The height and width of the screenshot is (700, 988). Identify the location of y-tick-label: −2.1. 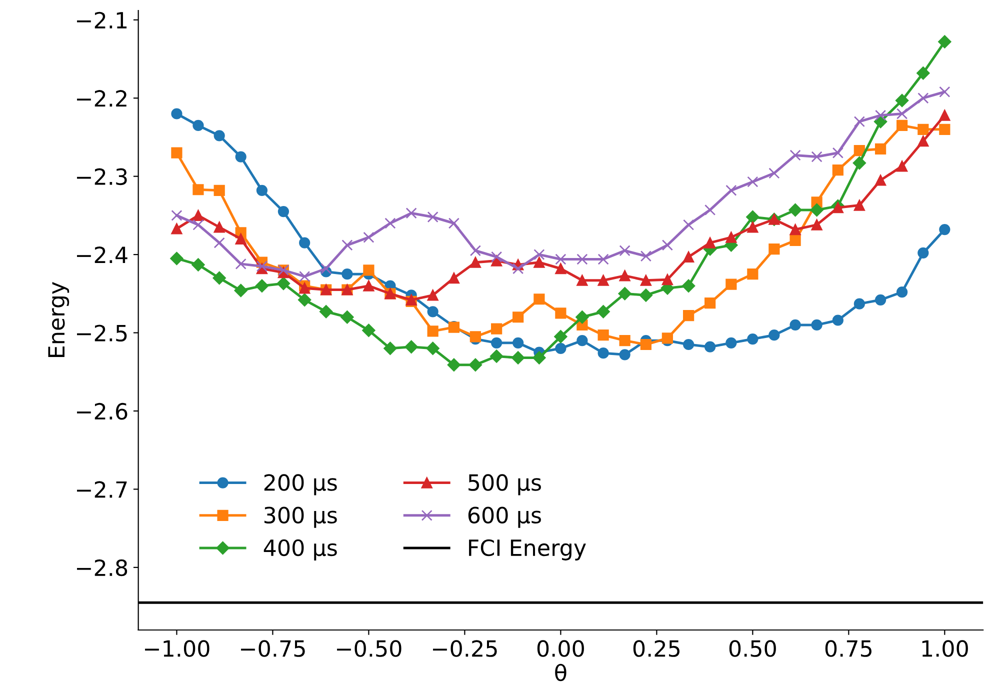
(101, 20).